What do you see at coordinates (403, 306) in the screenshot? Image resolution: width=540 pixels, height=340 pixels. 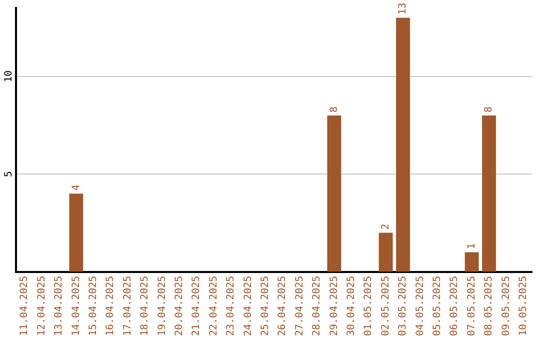 I see `x-tick-label: 03.05.2025` at bounding box center [403, 306].